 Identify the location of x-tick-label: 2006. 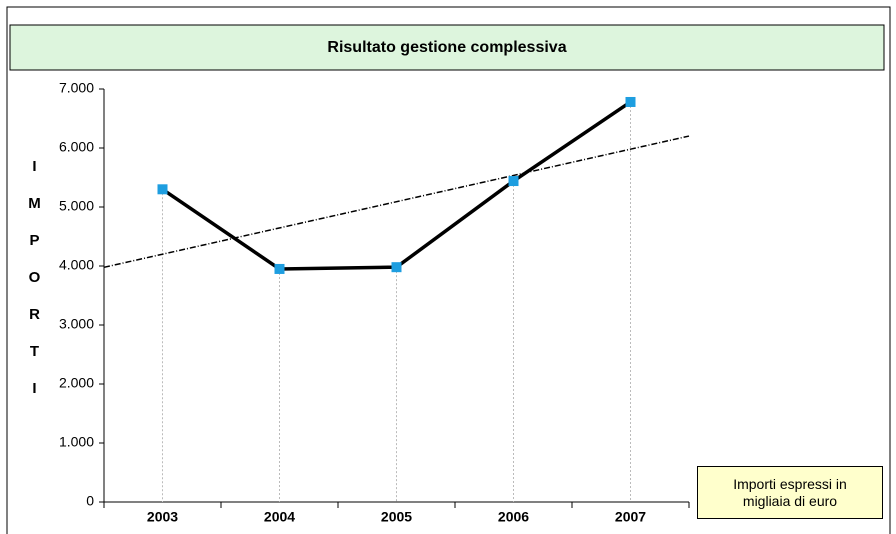
(513, 517).